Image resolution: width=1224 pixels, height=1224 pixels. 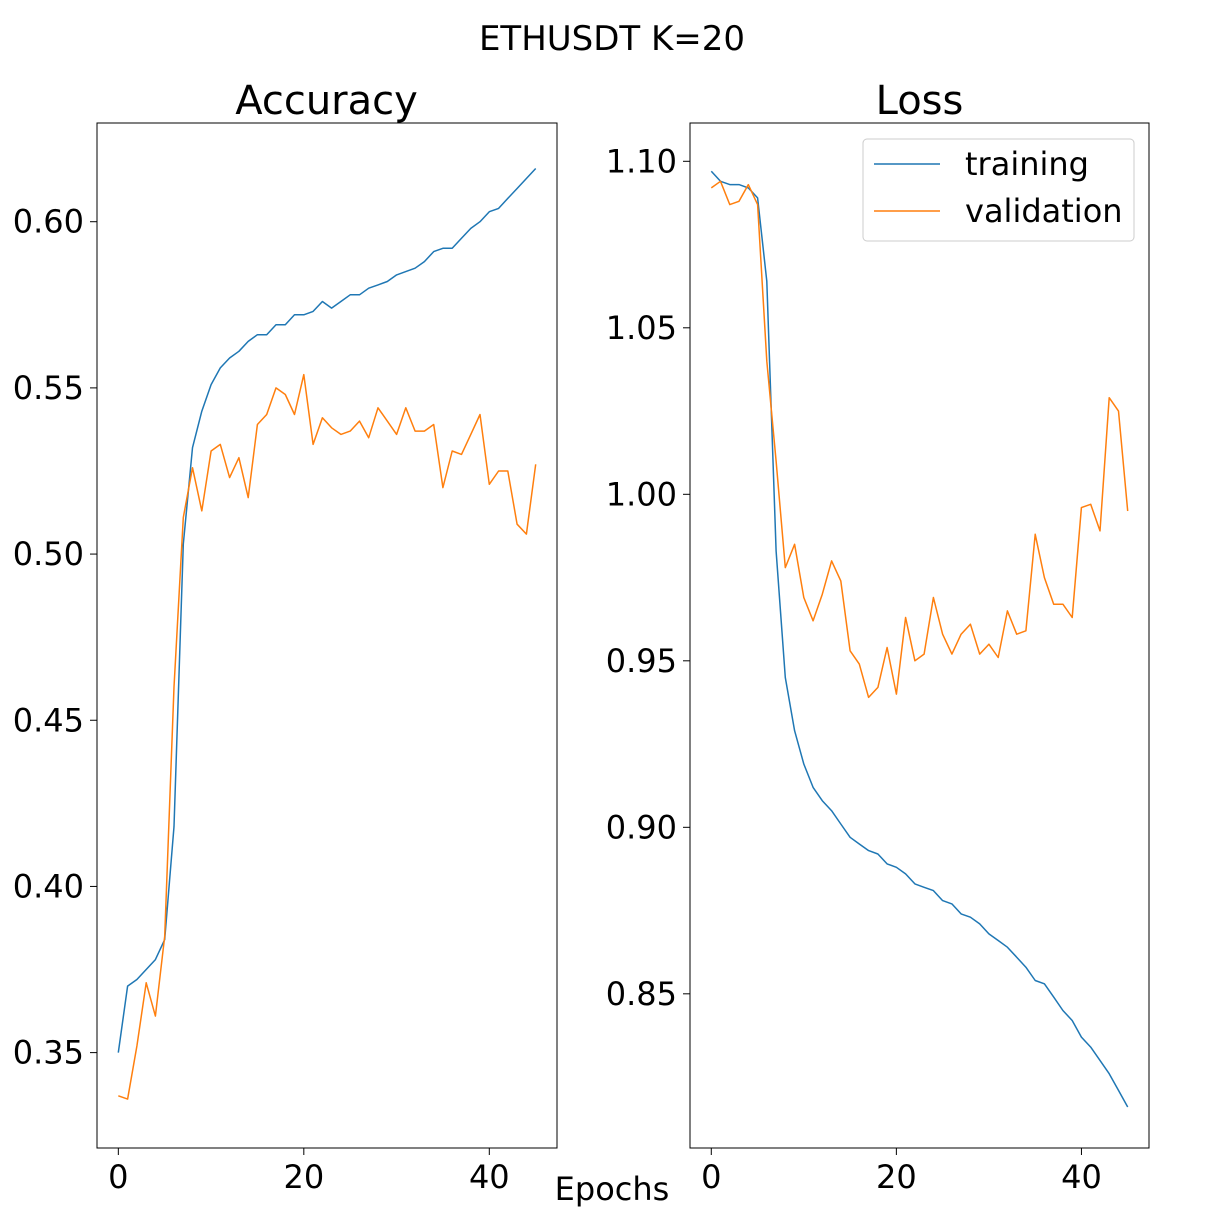 What do you see at coordinates (896, 1177) in the screenshot?
I see `loss-xtick-label: 20` at bounding box center [896, 1177].